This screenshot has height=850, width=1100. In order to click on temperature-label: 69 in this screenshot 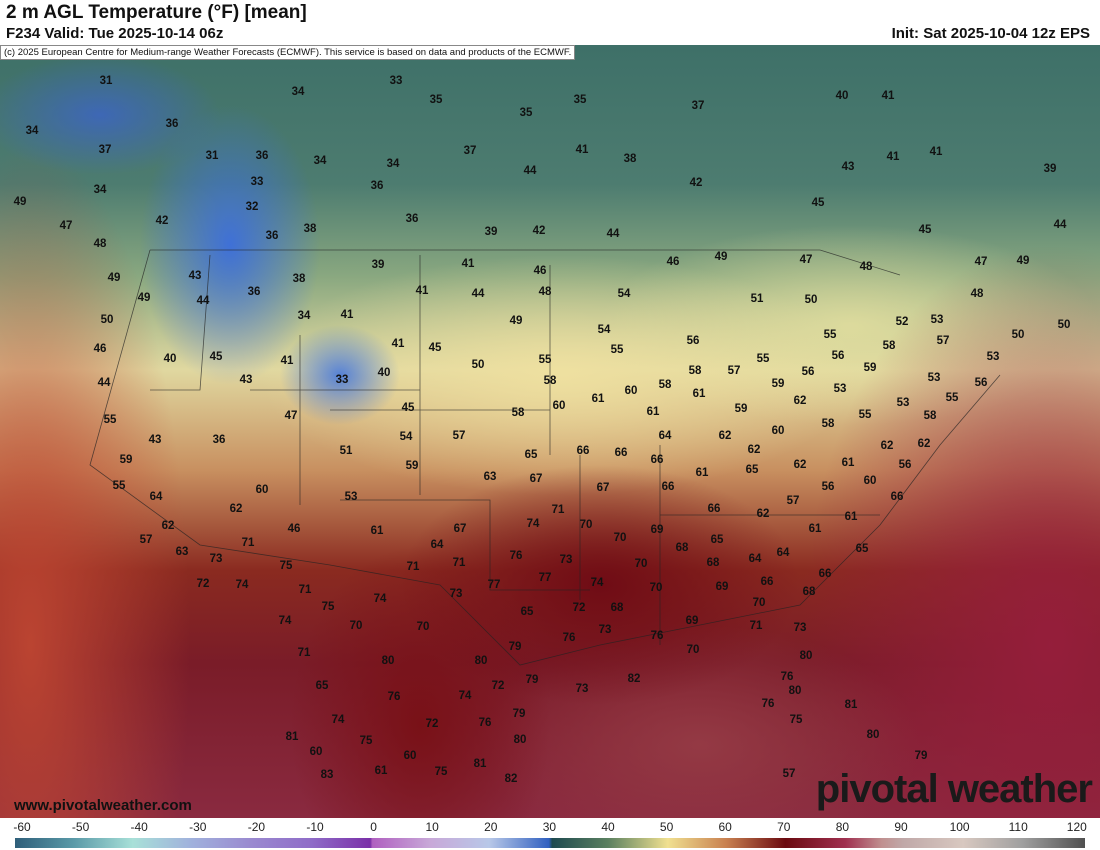, I will do `click(722, 587)`.